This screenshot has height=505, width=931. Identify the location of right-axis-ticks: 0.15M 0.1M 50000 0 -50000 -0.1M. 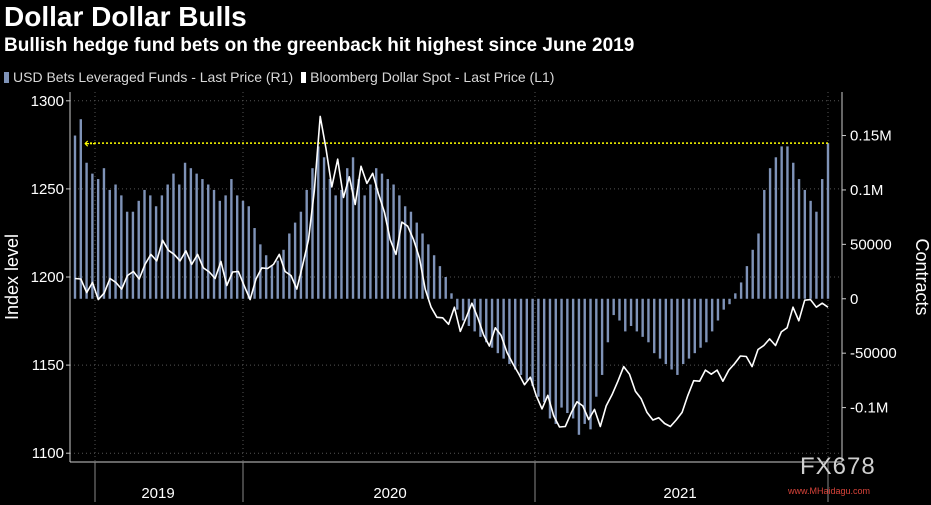
(869, 272).